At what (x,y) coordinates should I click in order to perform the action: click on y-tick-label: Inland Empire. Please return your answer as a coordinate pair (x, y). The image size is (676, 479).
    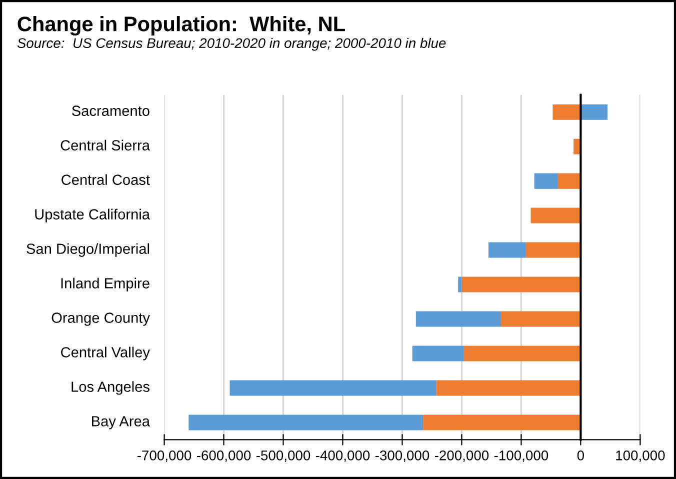
    Looking at the image, I should click on (105, 285).